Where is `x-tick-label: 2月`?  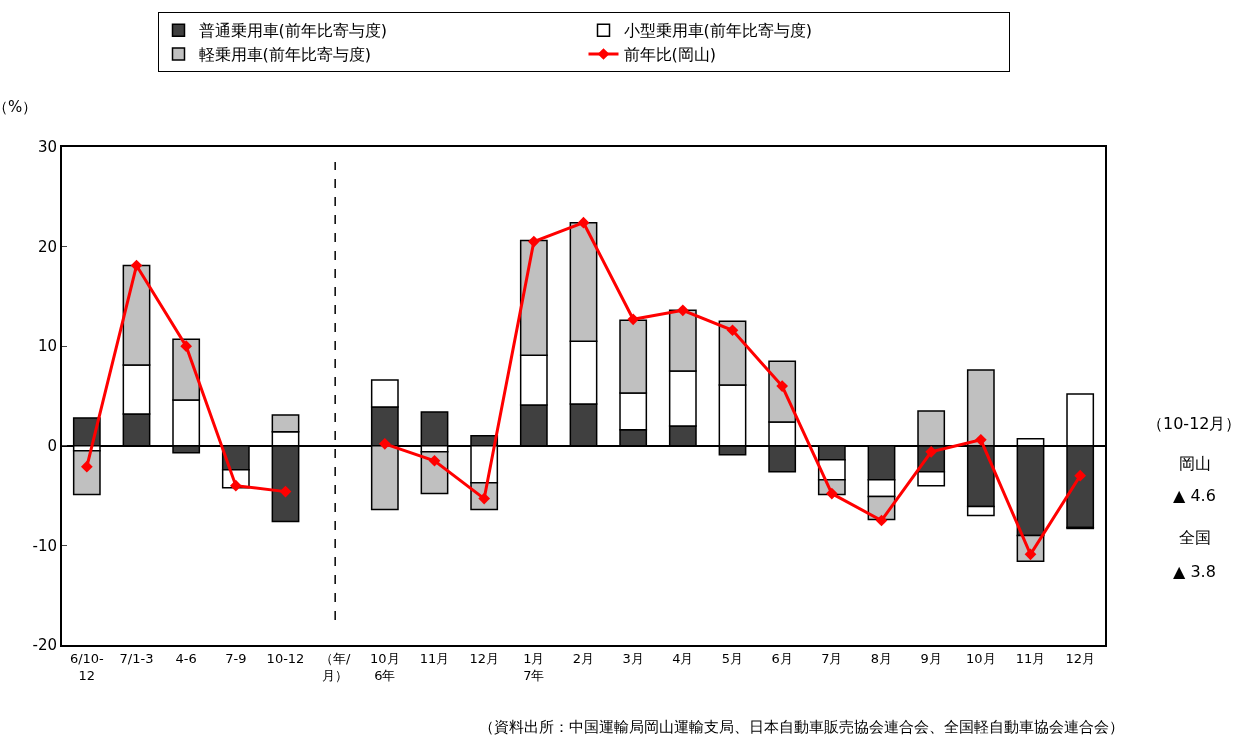 x-tick-label: 2月 is located at coordinates (583, 658).